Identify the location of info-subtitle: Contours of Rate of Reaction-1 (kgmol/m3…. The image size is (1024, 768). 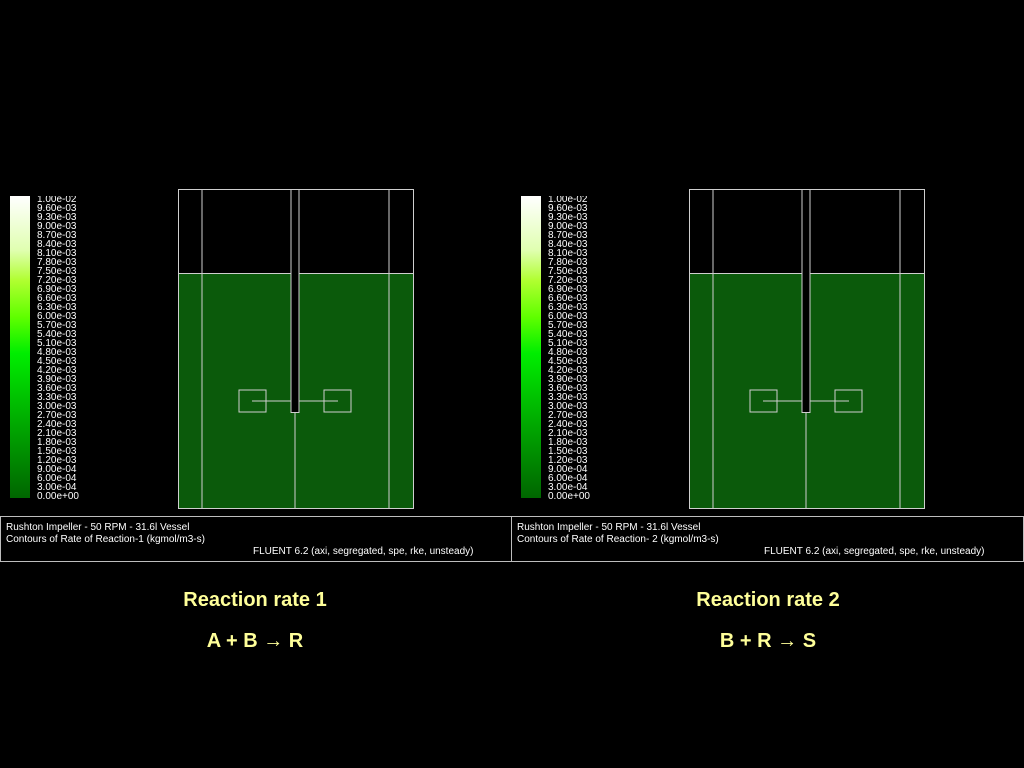
(105, 539).